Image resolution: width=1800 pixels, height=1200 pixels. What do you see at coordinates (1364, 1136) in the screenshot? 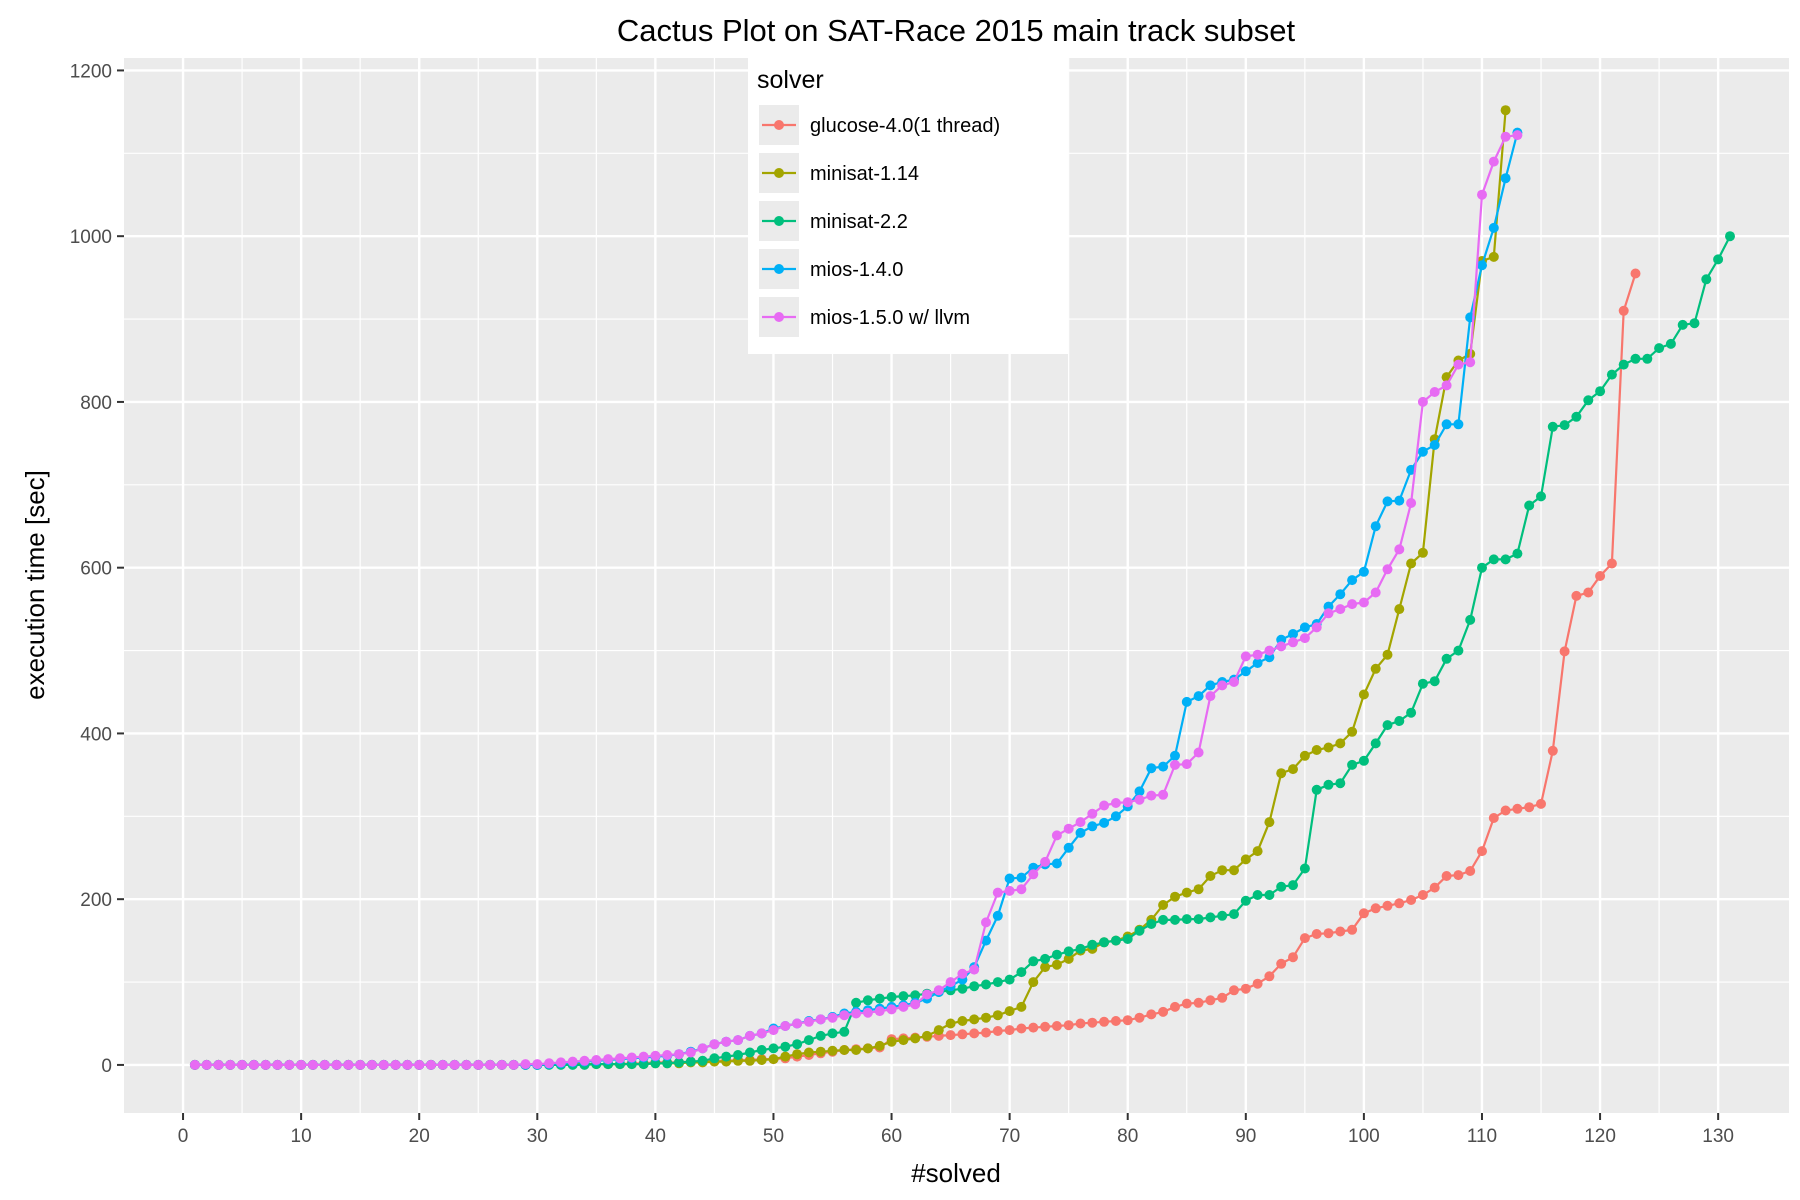
I see `x-tick-label: 100` at bounding box center [1364, 1136].